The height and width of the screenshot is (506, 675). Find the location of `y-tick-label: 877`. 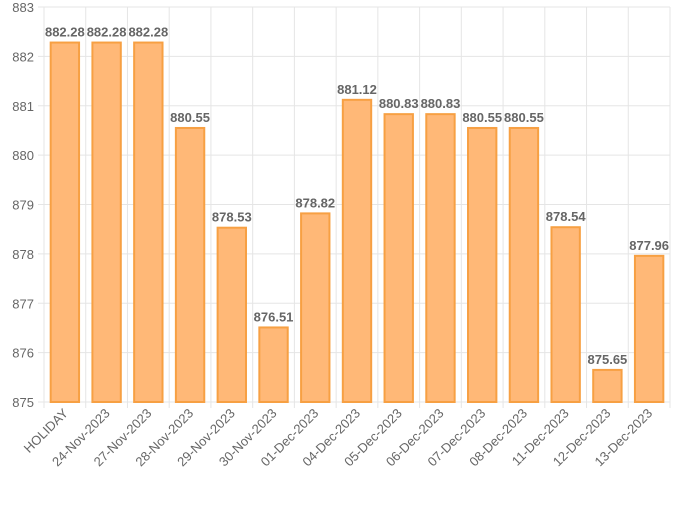

y-tick-label: 877 is located at coordinates (23, 303).